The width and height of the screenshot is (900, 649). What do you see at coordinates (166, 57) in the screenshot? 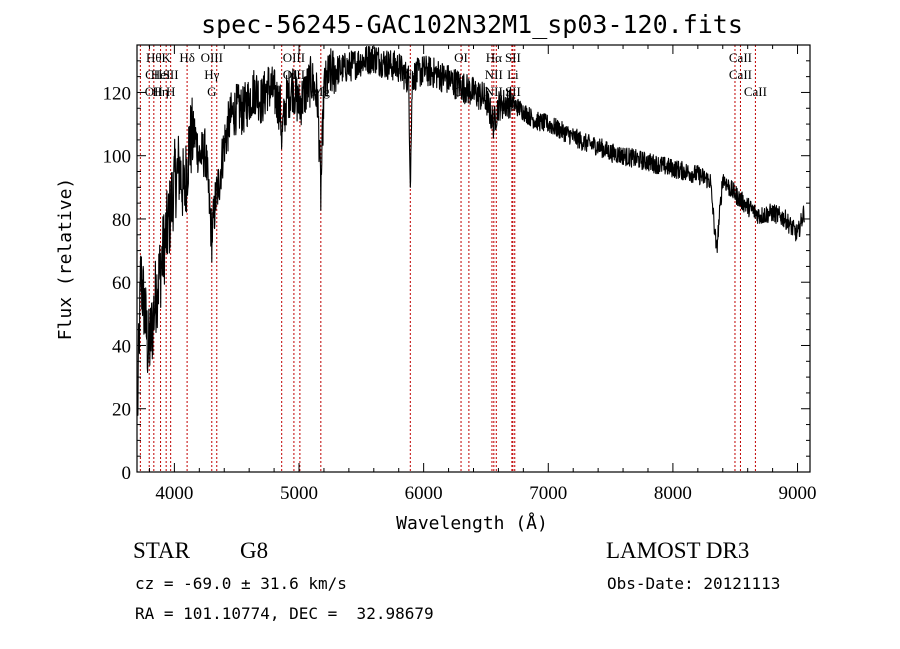
I see `line-label: K` at bounding box center [166, 57].